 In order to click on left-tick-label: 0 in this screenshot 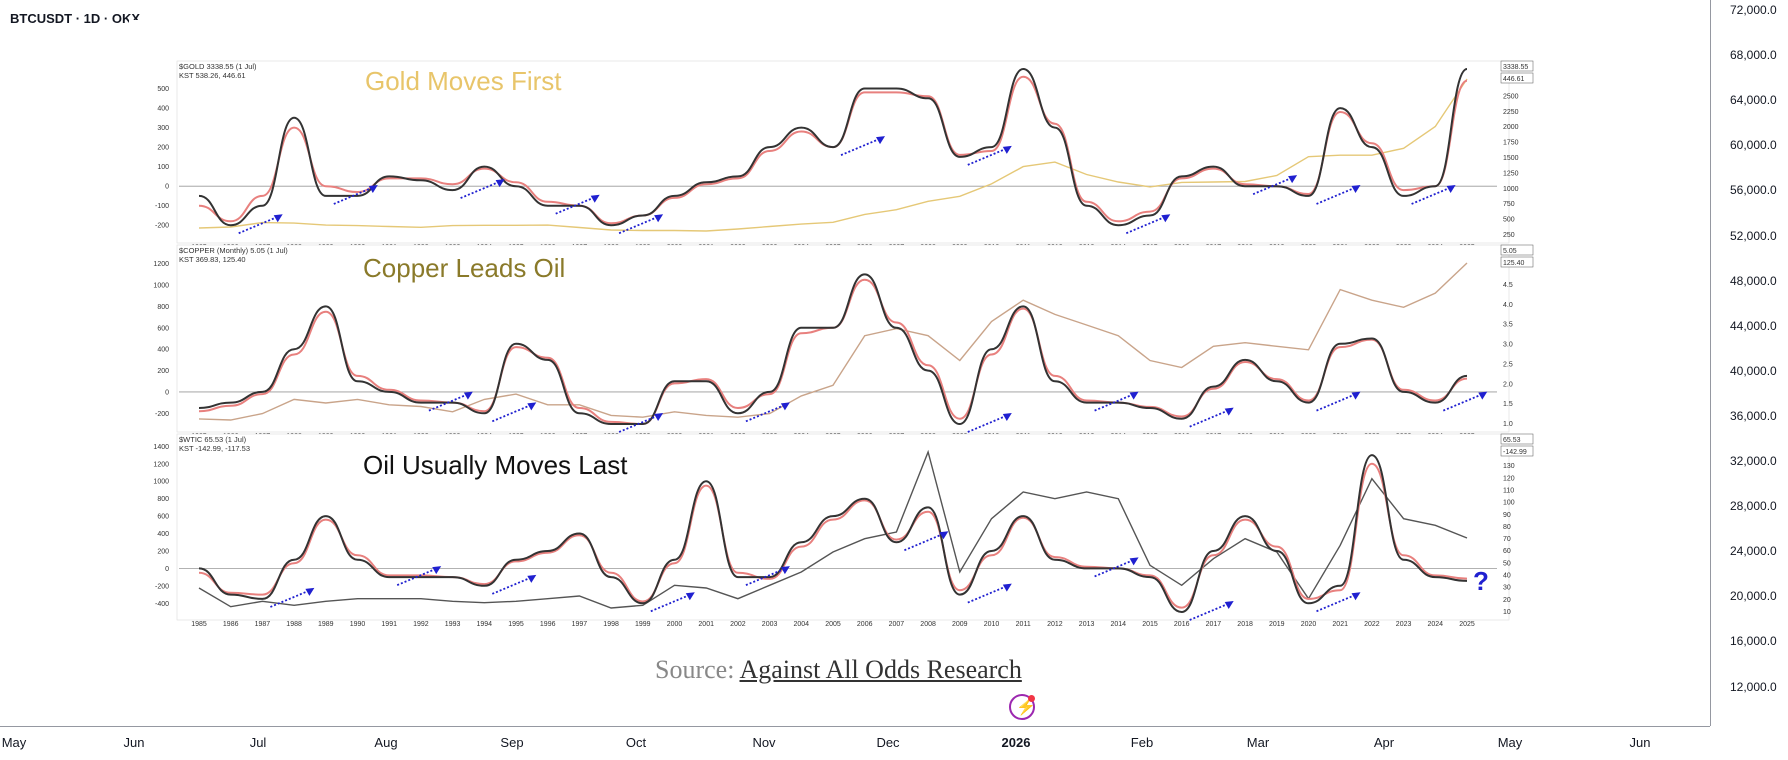, I will do `click(167, 392)`.